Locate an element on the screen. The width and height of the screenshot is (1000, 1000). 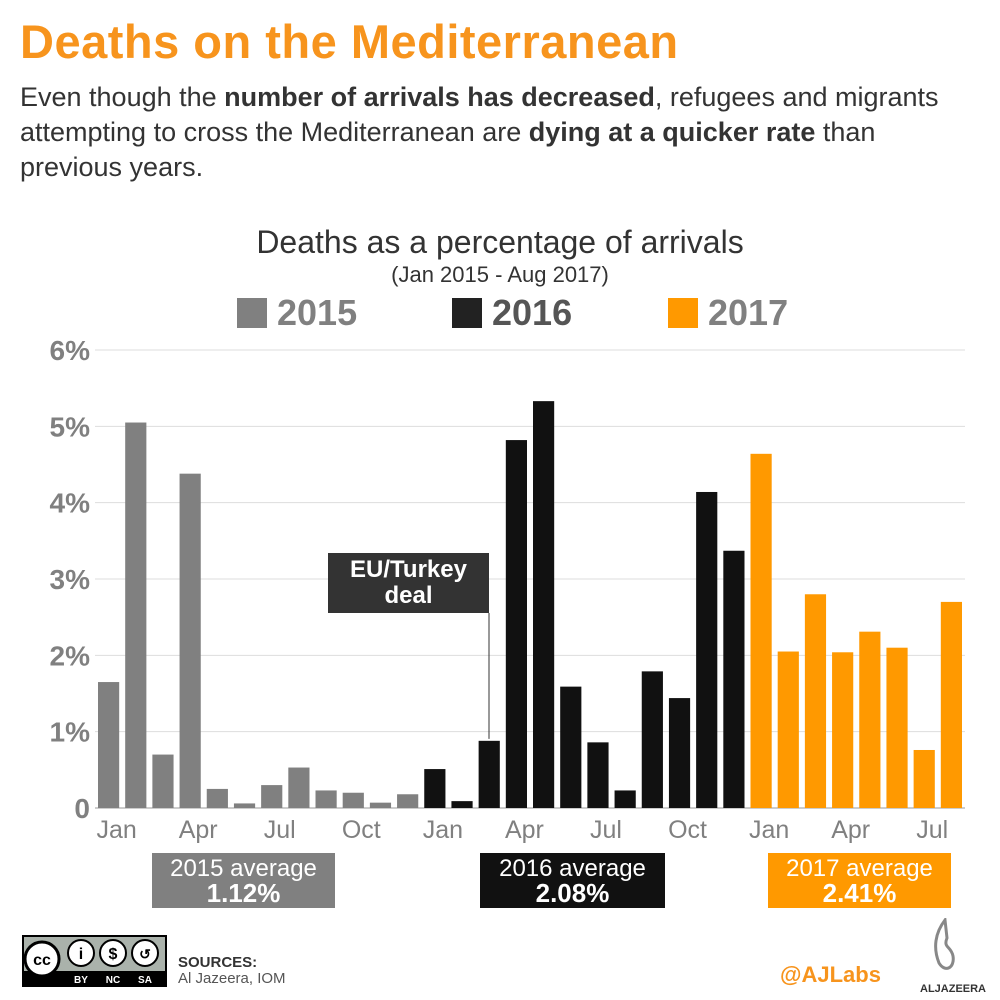
y-tick-label: 5% is located at coordinates (70, 426).